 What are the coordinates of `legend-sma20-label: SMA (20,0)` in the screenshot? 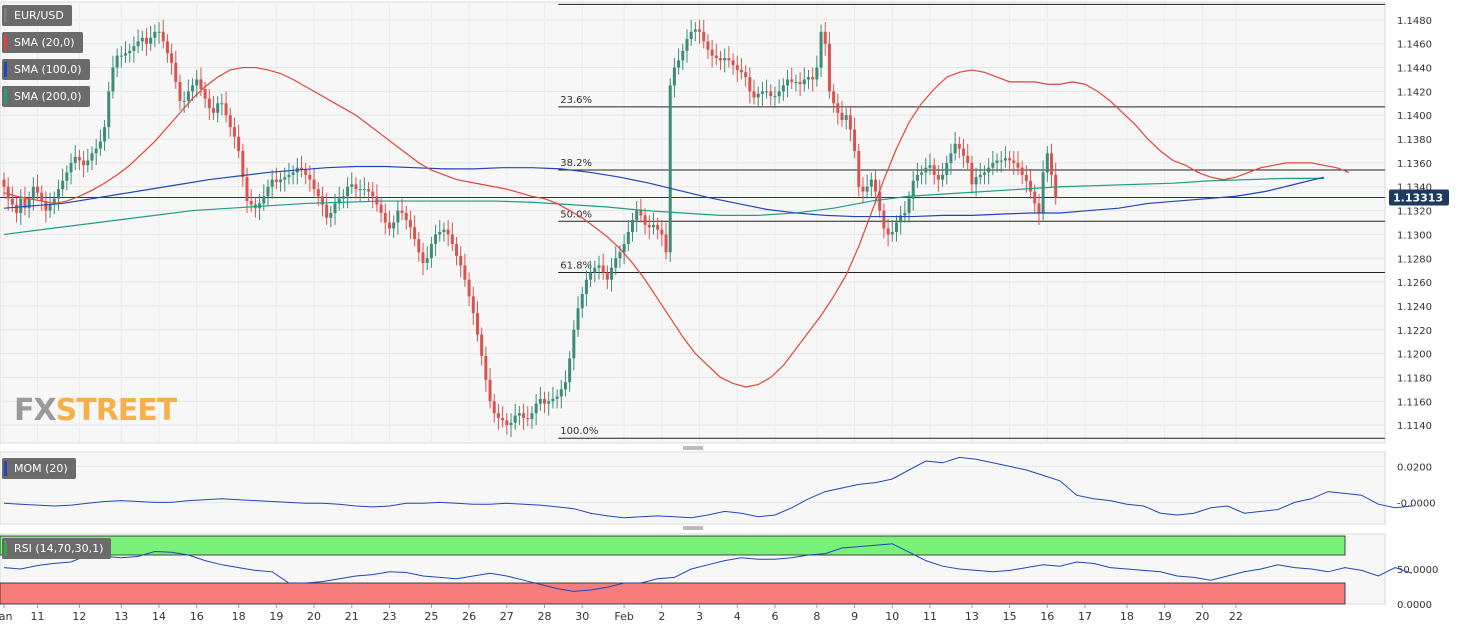 It's located at (44, 42).